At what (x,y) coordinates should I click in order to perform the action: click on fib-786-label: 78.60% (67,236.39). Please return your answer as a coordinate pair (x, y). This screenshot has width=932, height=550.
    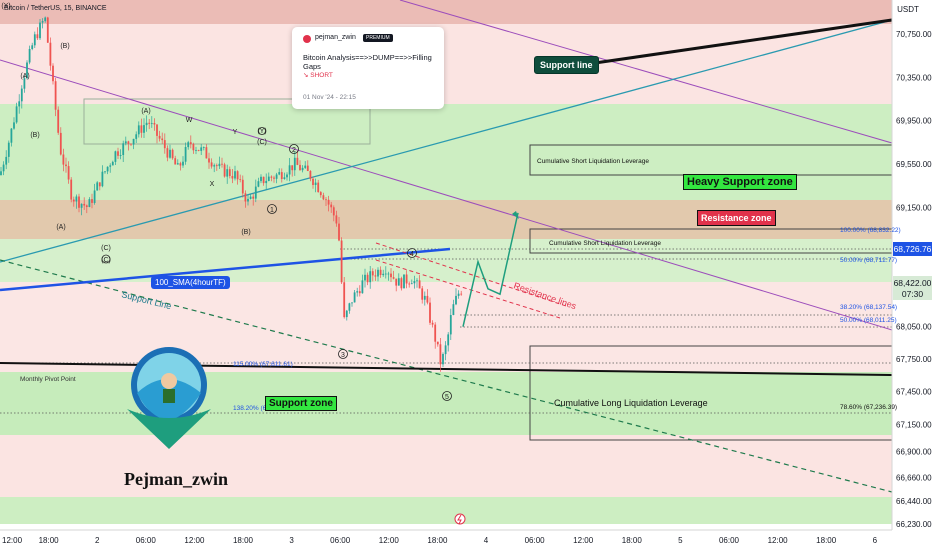
    Looking at the image, I should click on (868, 407).